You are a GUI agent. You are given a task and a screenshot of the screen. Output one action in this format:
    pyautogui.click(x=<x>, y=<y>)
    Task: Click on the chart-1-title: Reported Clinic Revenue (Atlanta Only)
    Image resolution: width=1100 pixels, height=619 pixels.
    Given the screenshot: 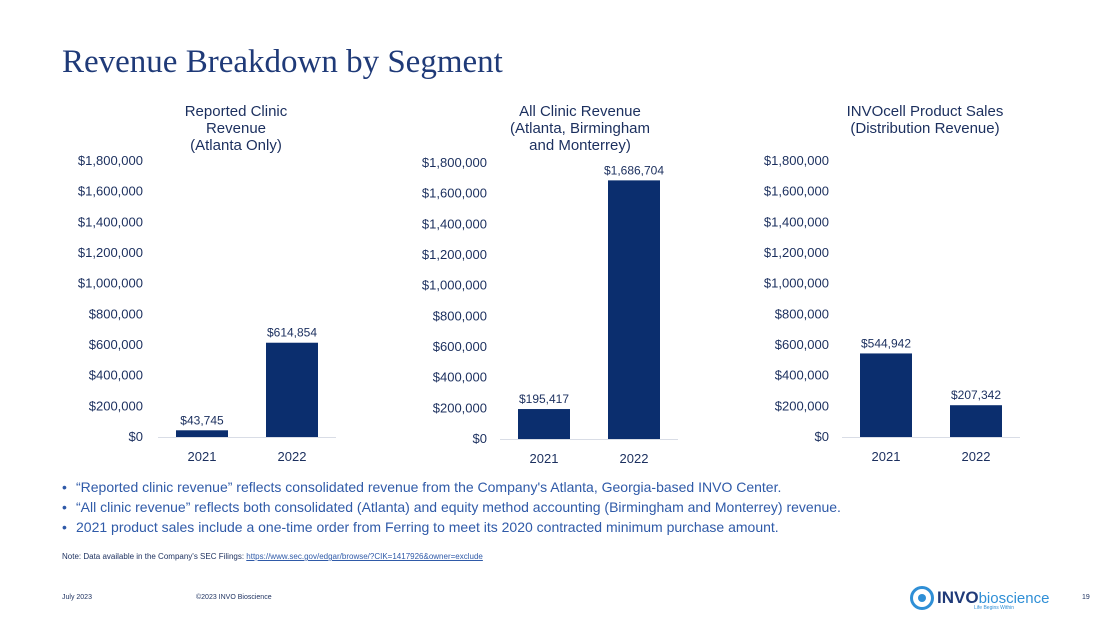 What is the action you would take?
    pyautogui.click(x=236, y=128)
    